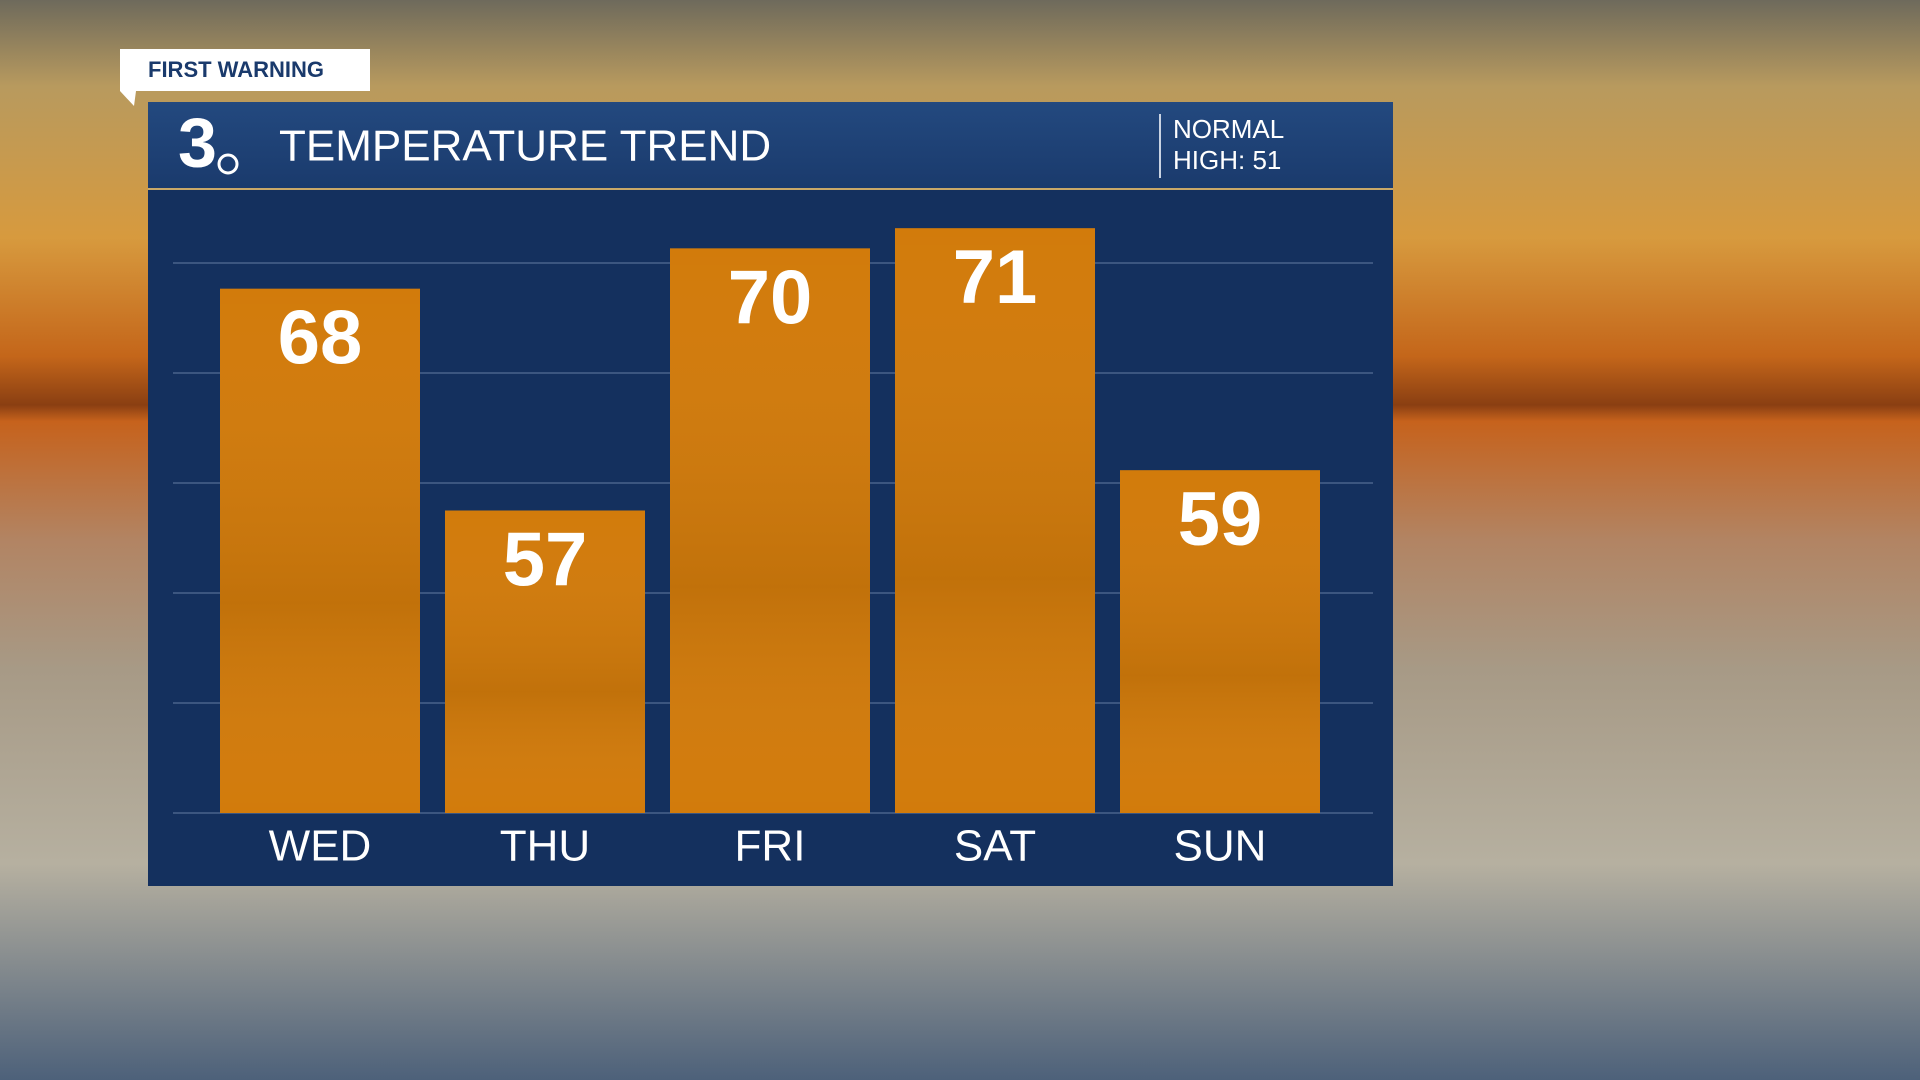  What do you see at coordinates (545, 560) in the screenshot?
I see `value-label: 57` at bounding box center [545, 560].